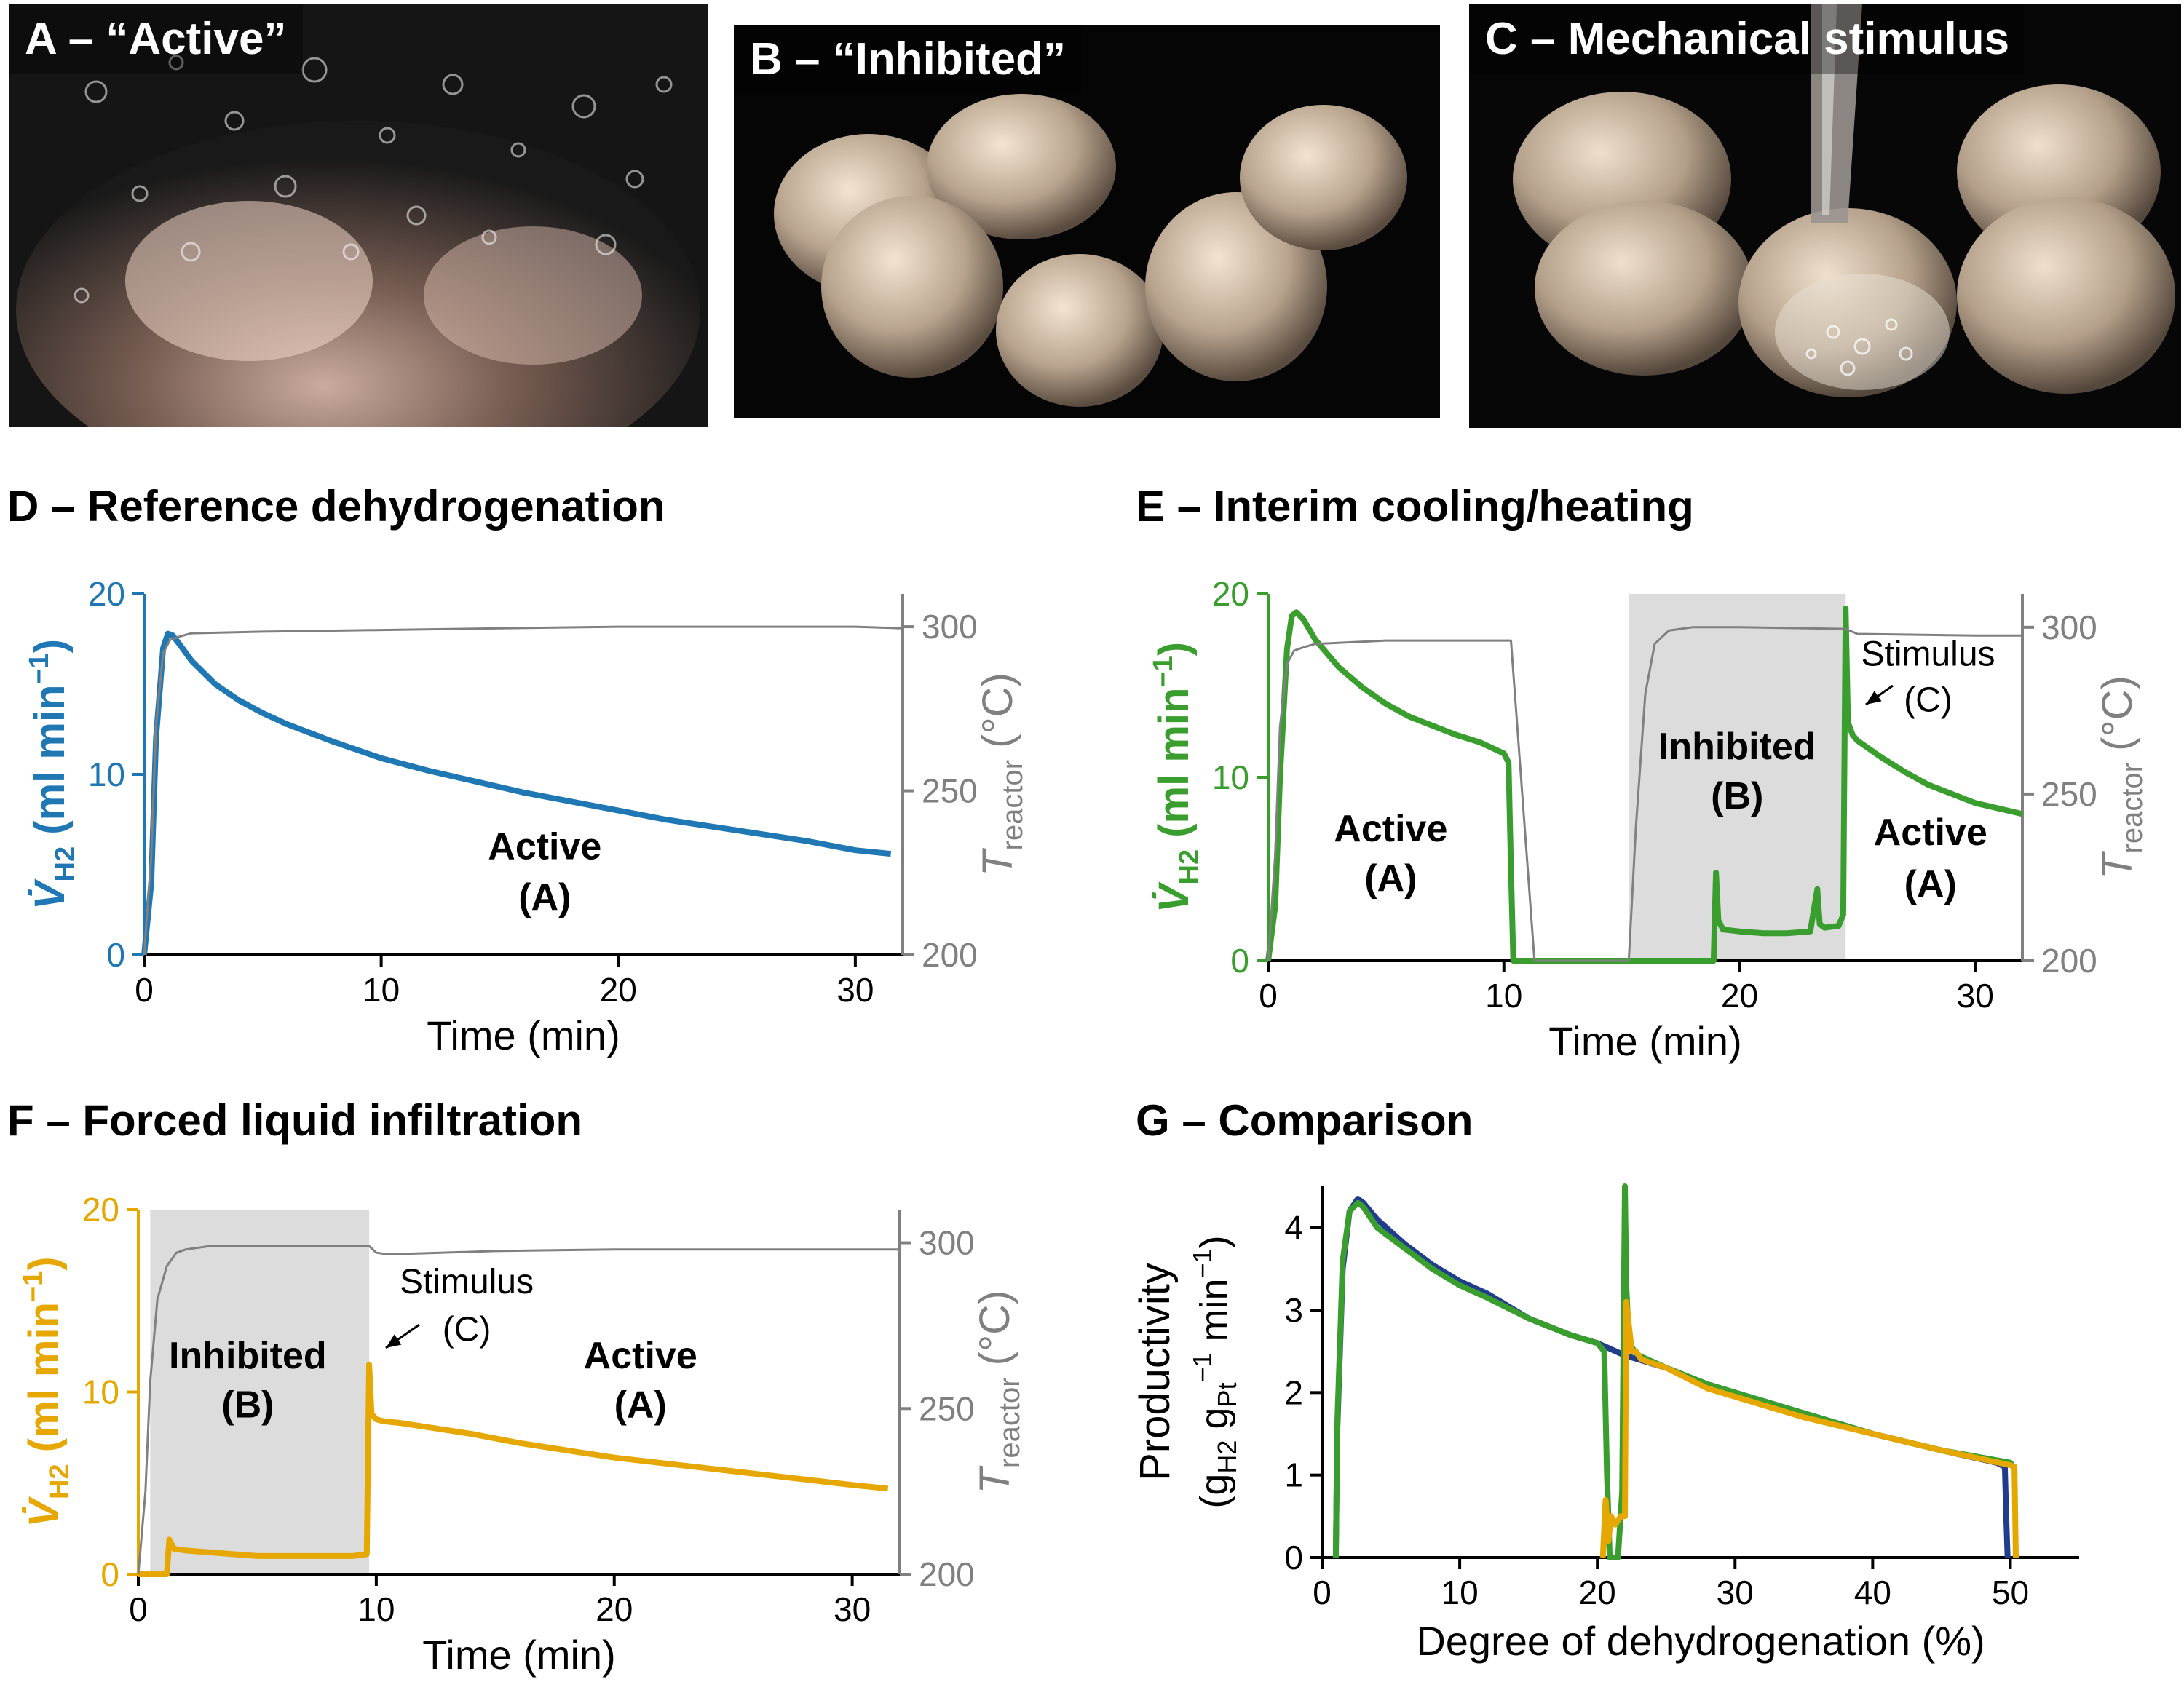 Image resolution: width=2184 pixels, height=1690 pixels. I want to click on label-part: Reference dehydrogenation, so click(376, 506).